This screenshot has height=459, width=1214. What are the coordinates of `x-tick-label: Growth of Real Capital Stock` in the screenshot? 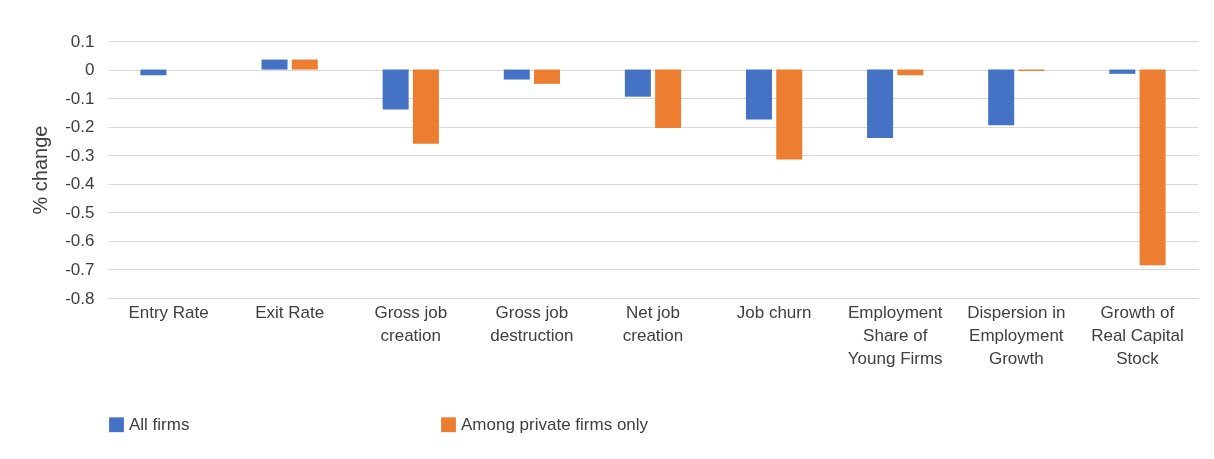 It's located at (1137, 335).